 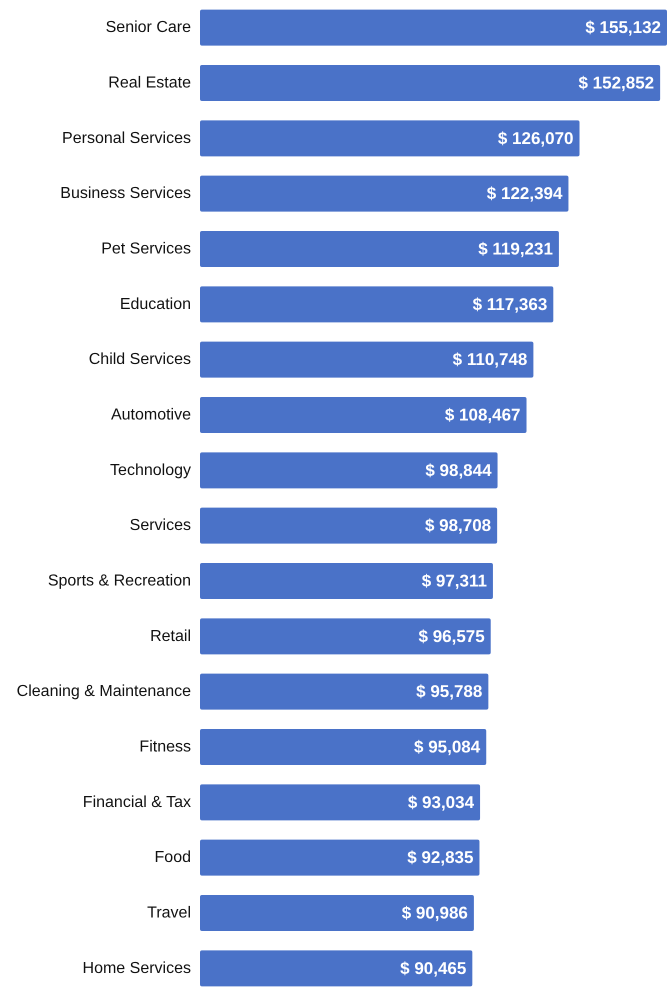 What do you see at coordinates (490, 360) in the screenshot?
I see `data-label: $ 110,748` at bounding box center [490, 360].